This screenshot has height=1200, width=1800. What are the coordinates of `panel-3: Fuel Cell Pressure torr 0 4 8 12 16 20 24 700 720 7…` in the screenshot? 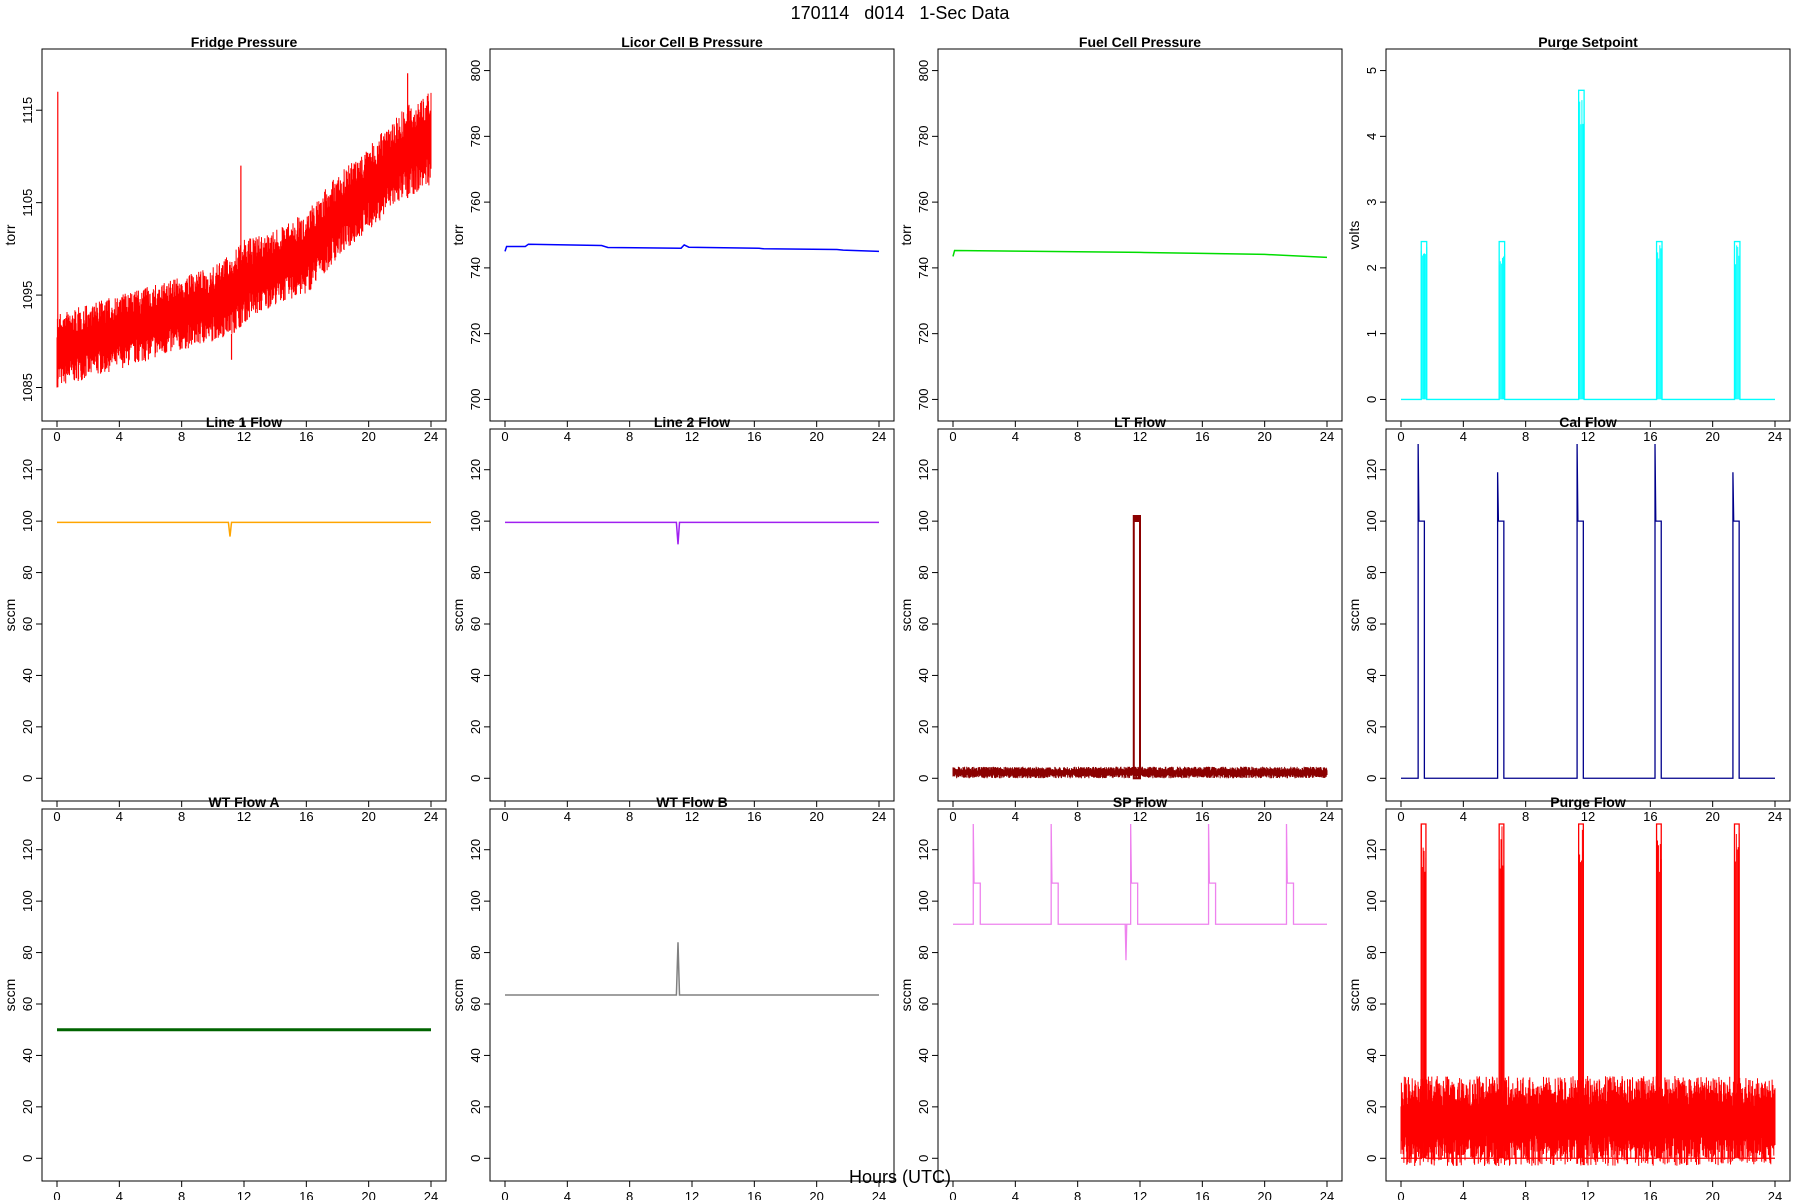 It's located at (1120, 239).